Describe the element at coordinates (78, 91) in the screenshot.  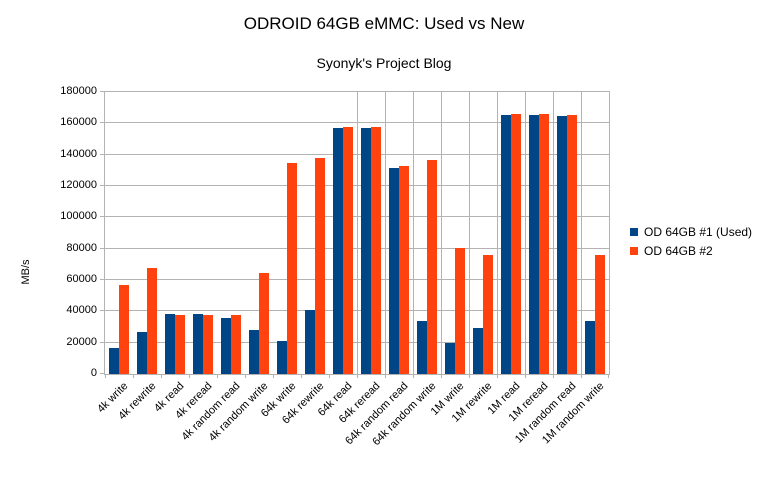
I see `y-tick-label: 180000` at that location.